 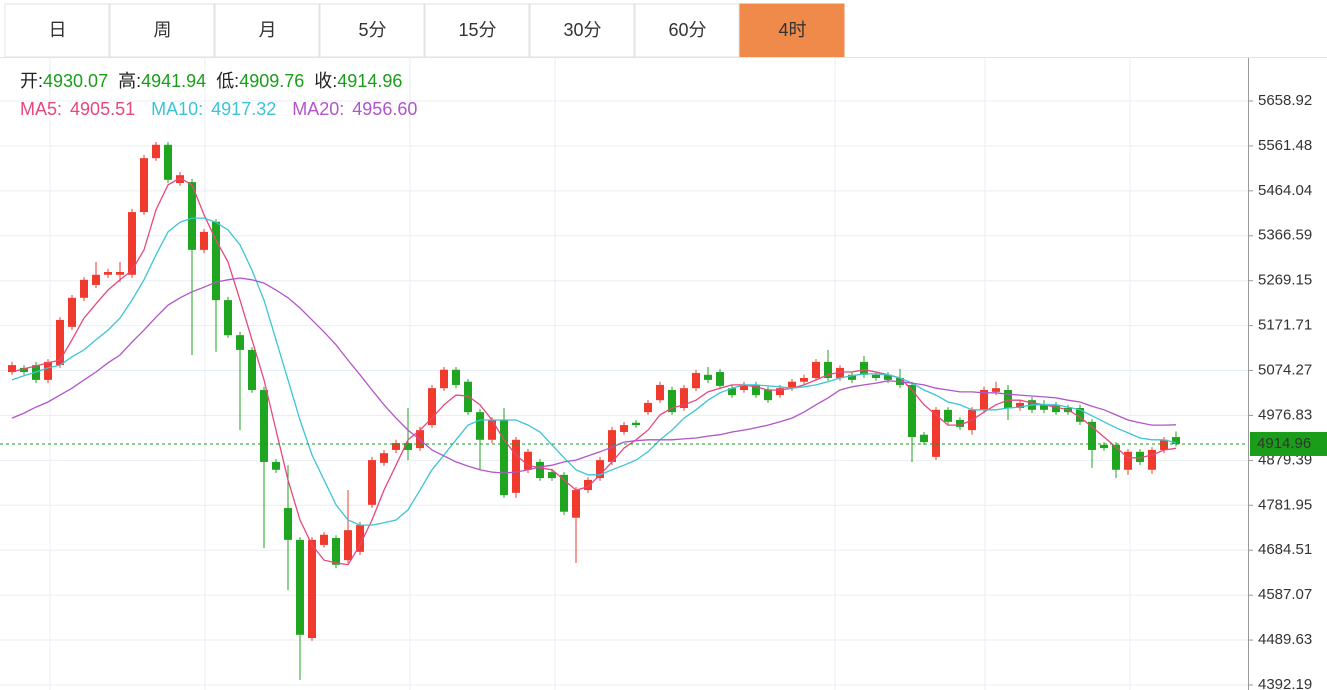 I want to click on tab-label: 60分, so click(x=687, y=30).